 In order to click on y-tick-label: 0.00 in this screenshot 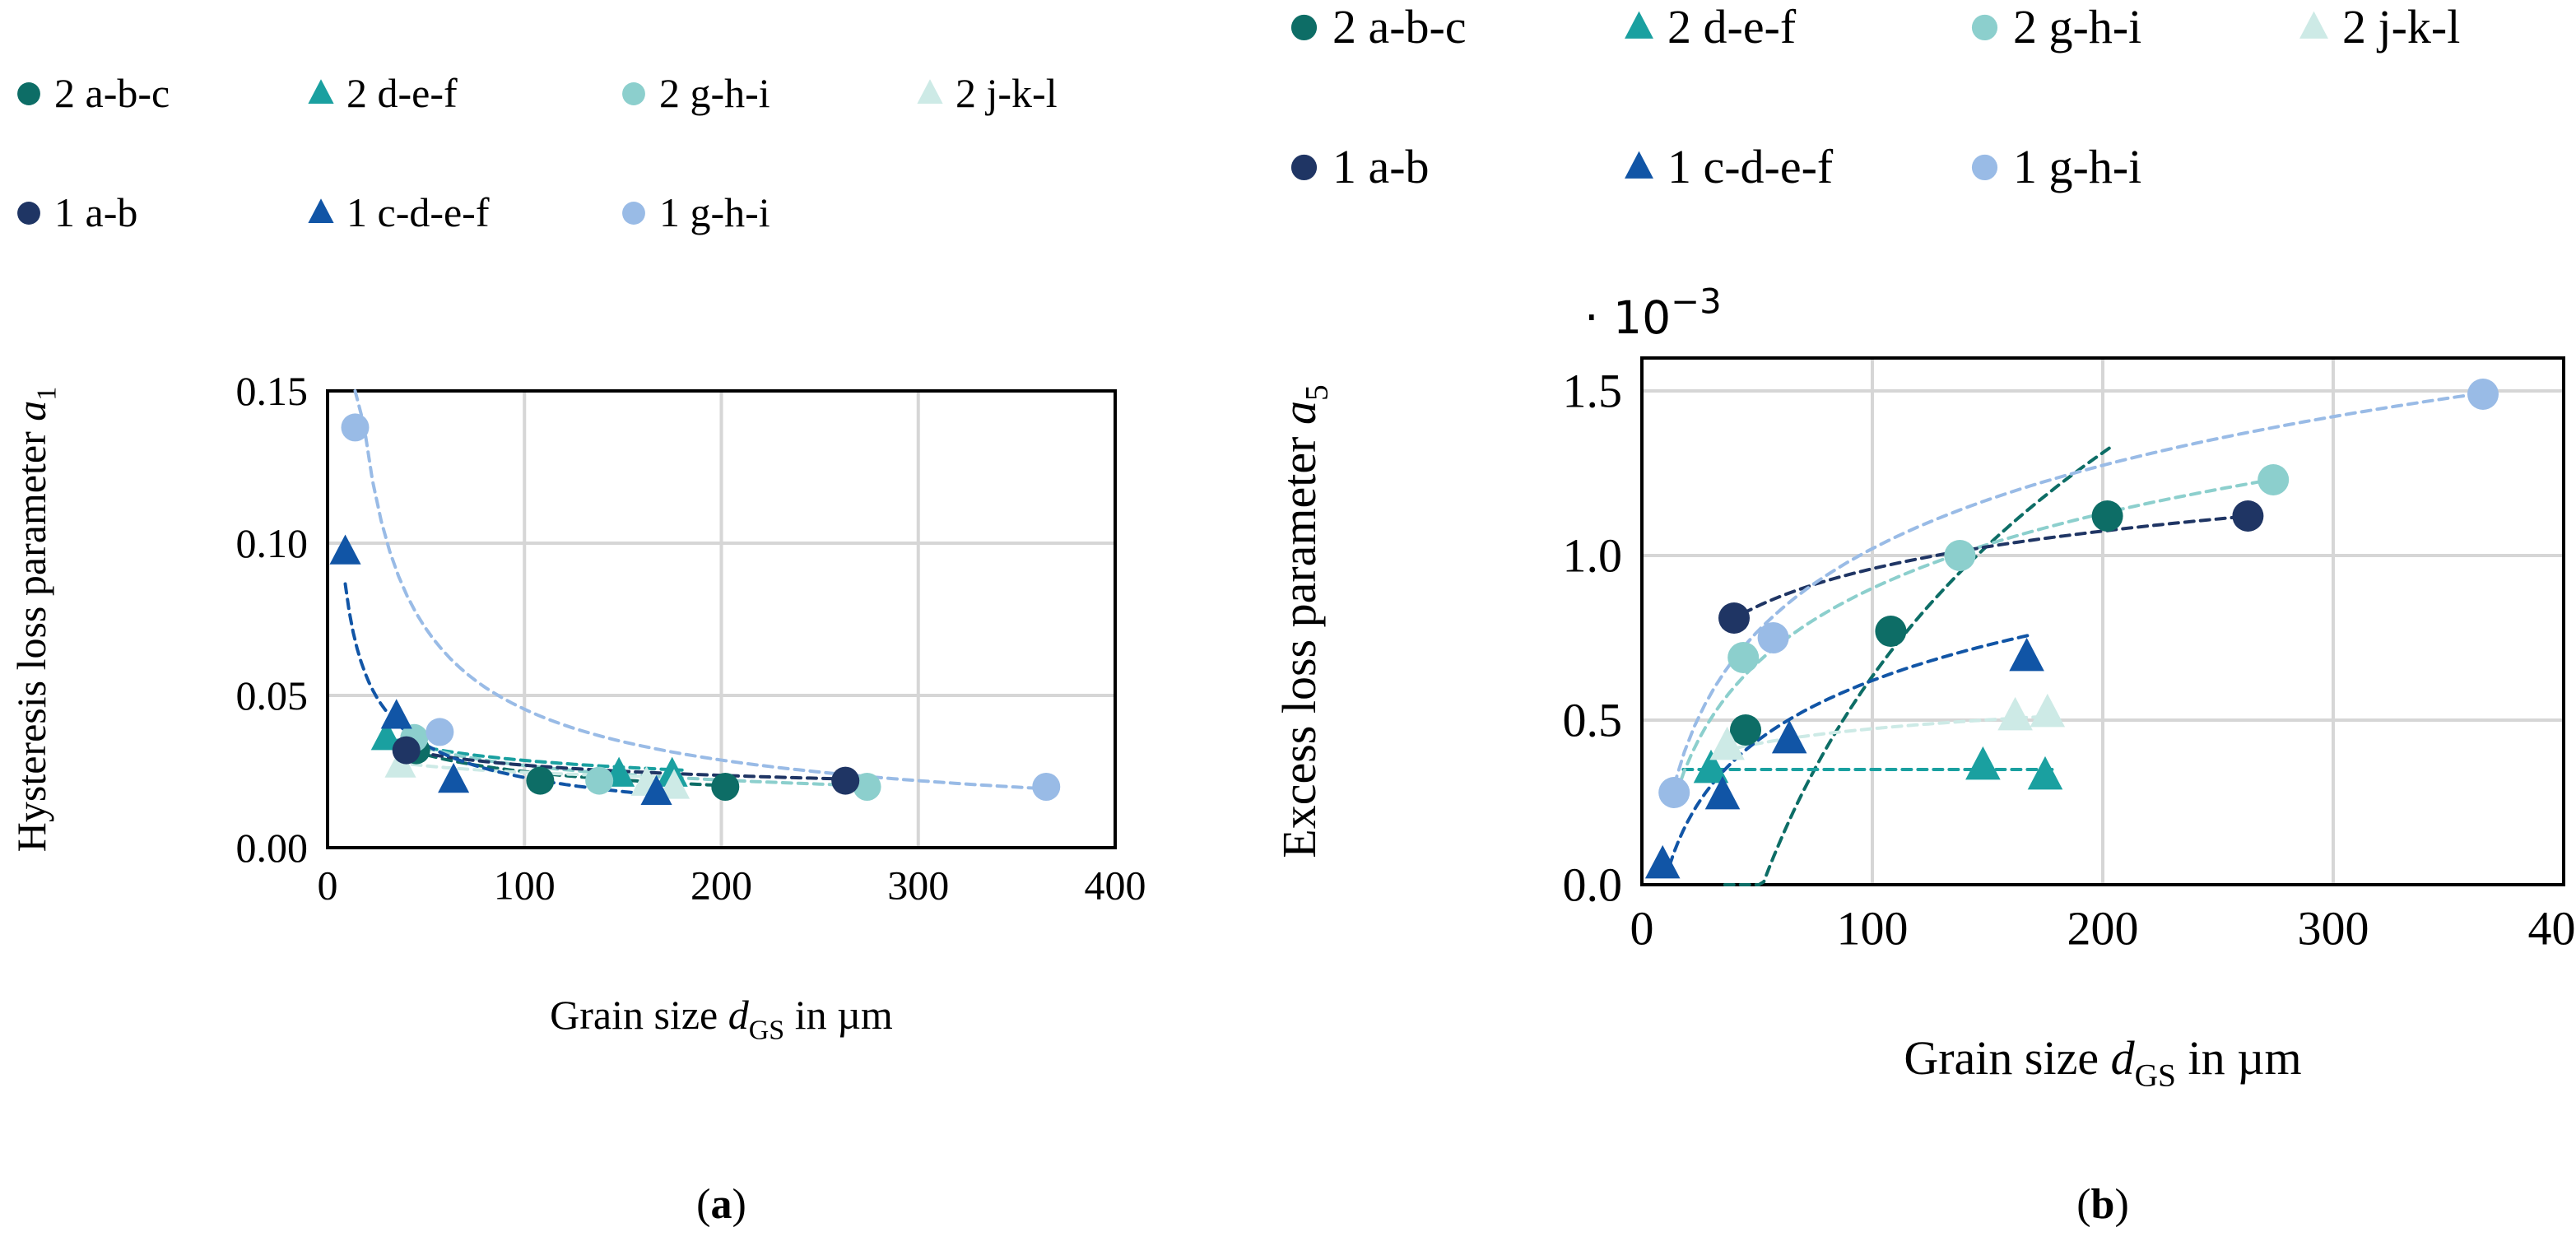, I will do `click(272, 848)`.